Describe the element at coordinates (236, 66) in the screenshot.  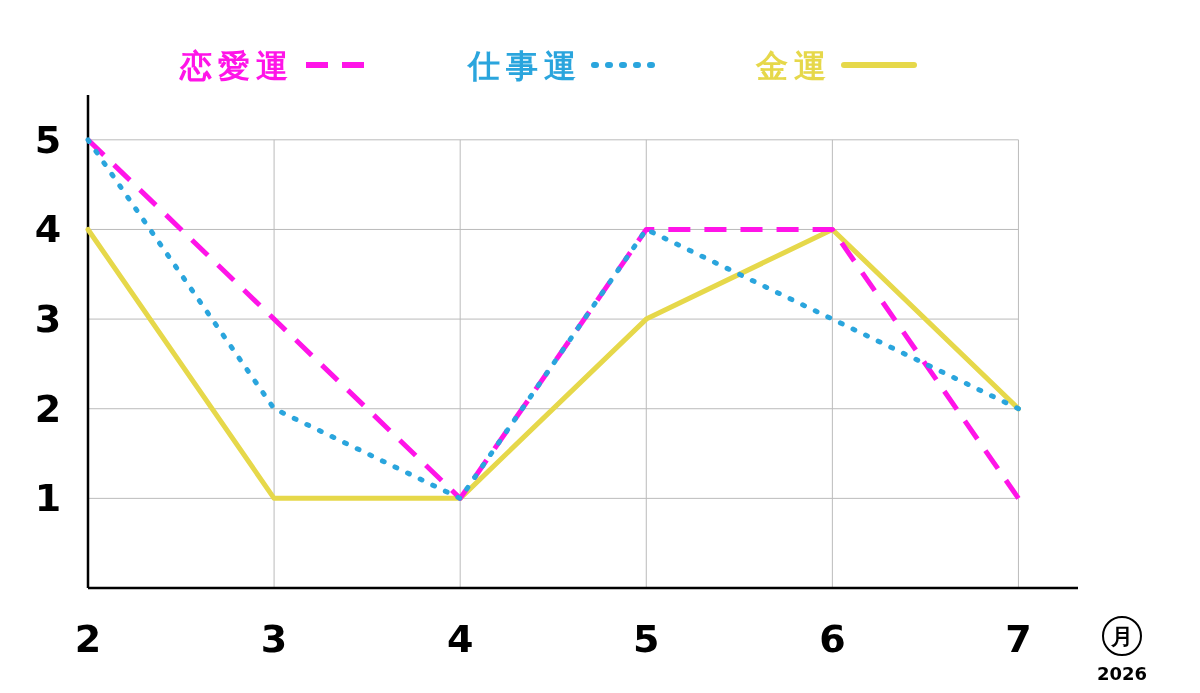
I see `legend-label: 恋愛運` at that location.